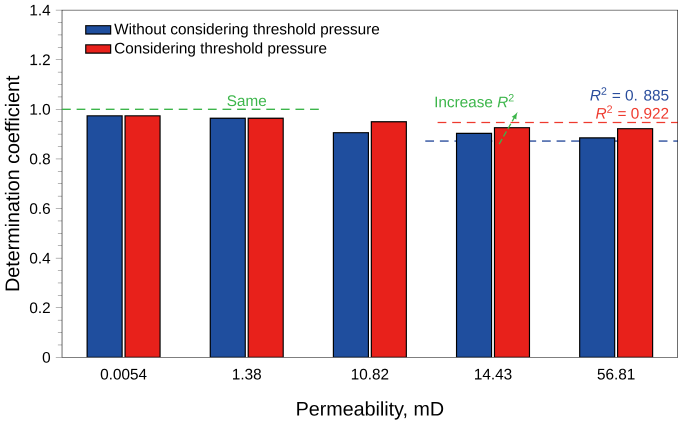 This screenshot has height=425, width=678. I want to click on annotation: R$^{2}$ = 0. 885, so click(629, 94).